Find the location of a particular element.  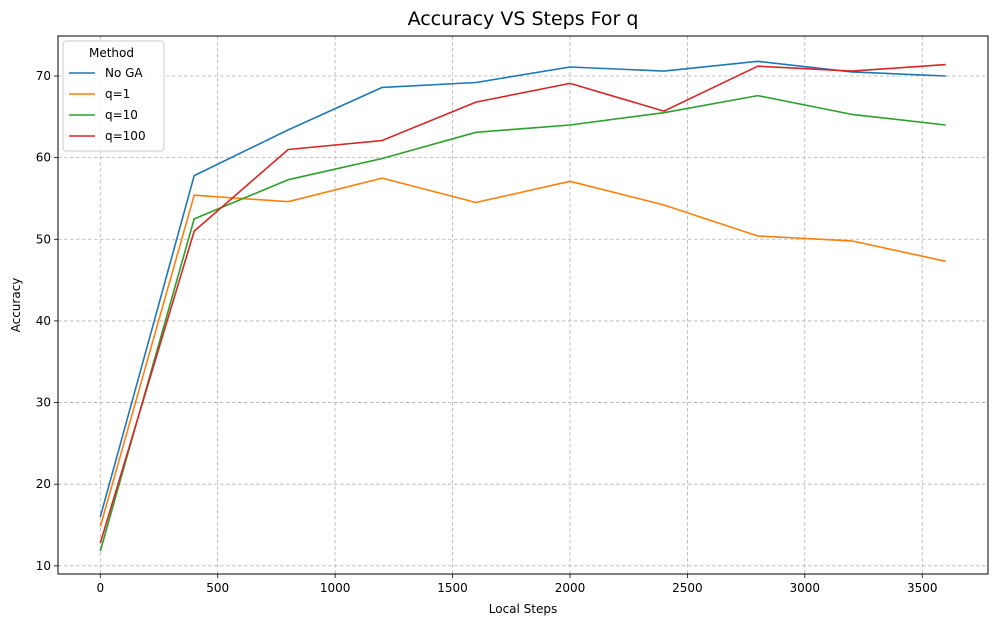

y-axis-label: Accuracy is located at coordinates (16, 305).